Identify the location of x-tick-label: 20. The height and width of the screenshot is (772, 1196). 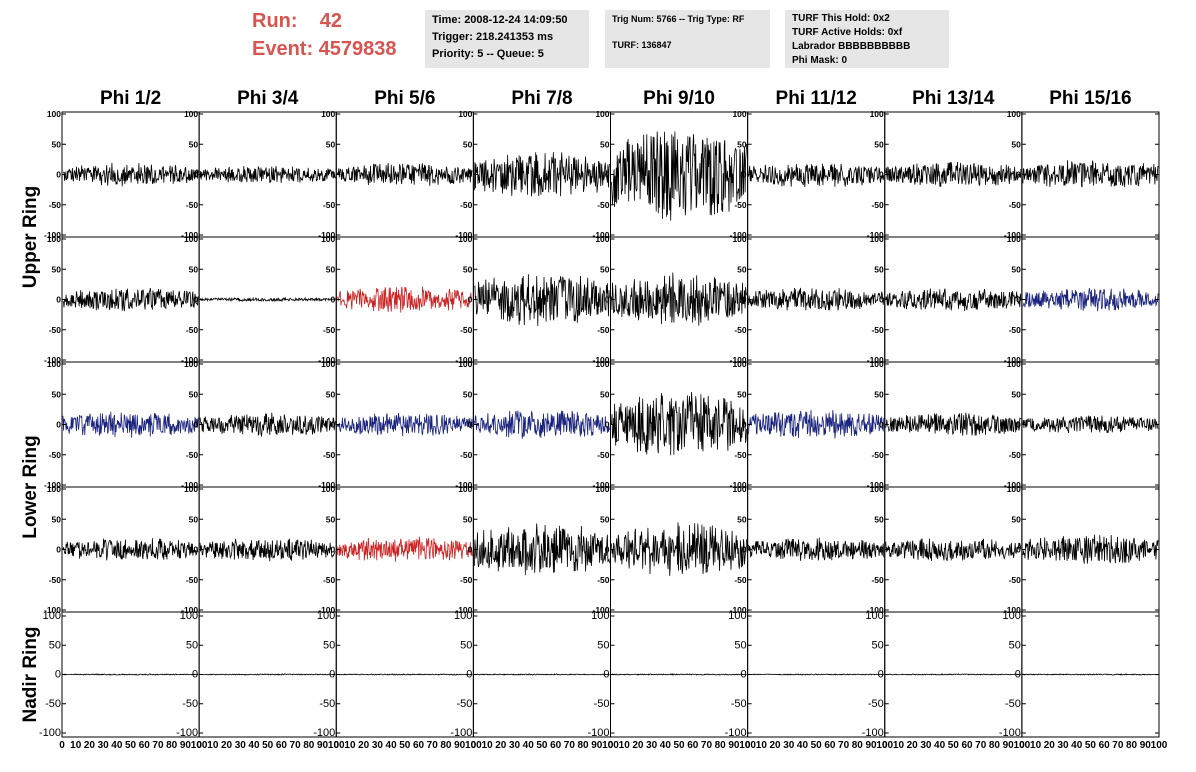
(227, 745).